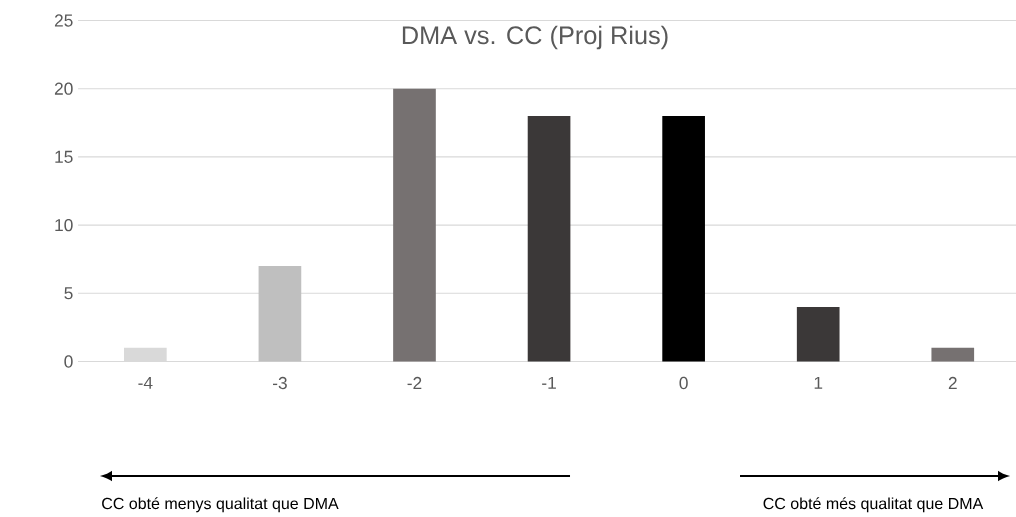 Image resolution: width=1016 pixels, height=517 pixels. Describe the element at coordinates (68, 361) in the screenshot. I see `y-tick-label: 0` at that location.